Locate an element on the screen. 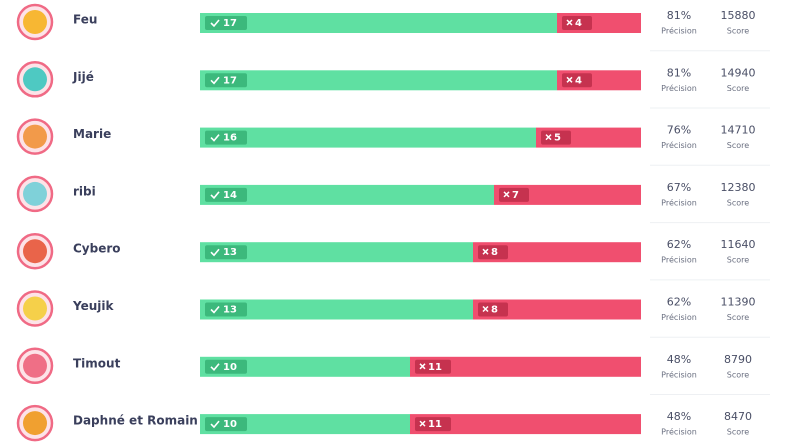  precision-value: 76% is located at coordinates (679, 130).